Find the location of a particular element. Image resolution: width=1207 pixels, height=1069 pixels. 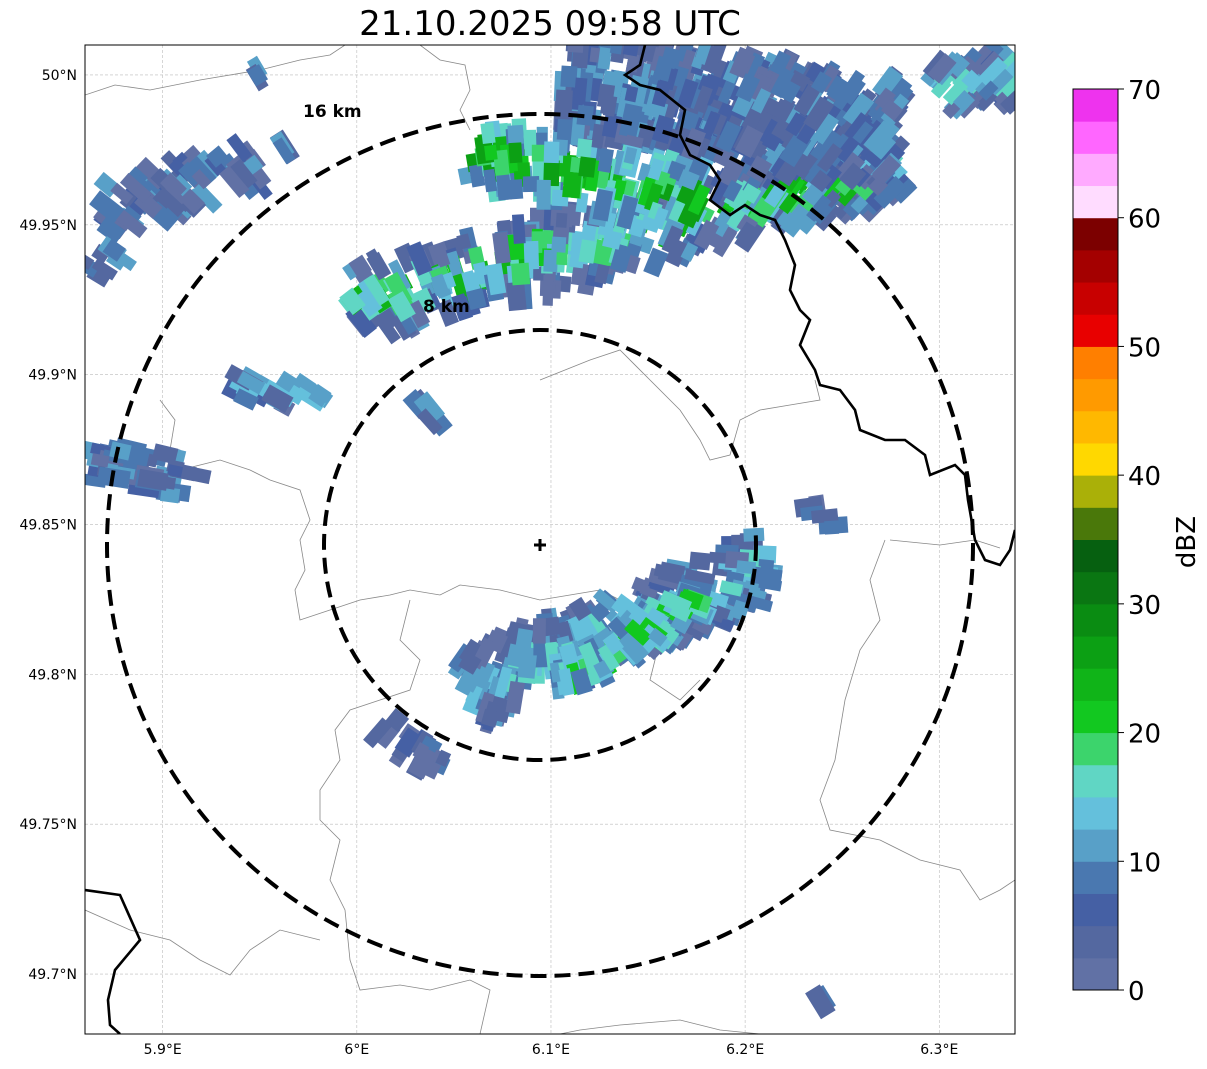

colorbar-tick-label: 50 is located at coordinates (1144, 348).